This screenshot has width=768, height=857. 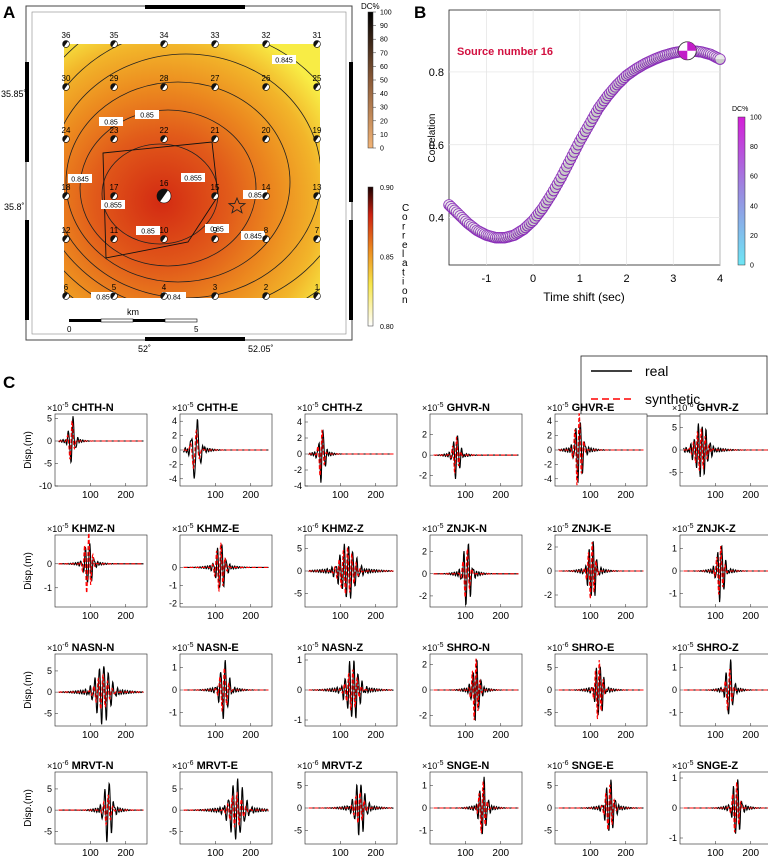 I want to click on station-label: 13, so click(x=317, y=187).